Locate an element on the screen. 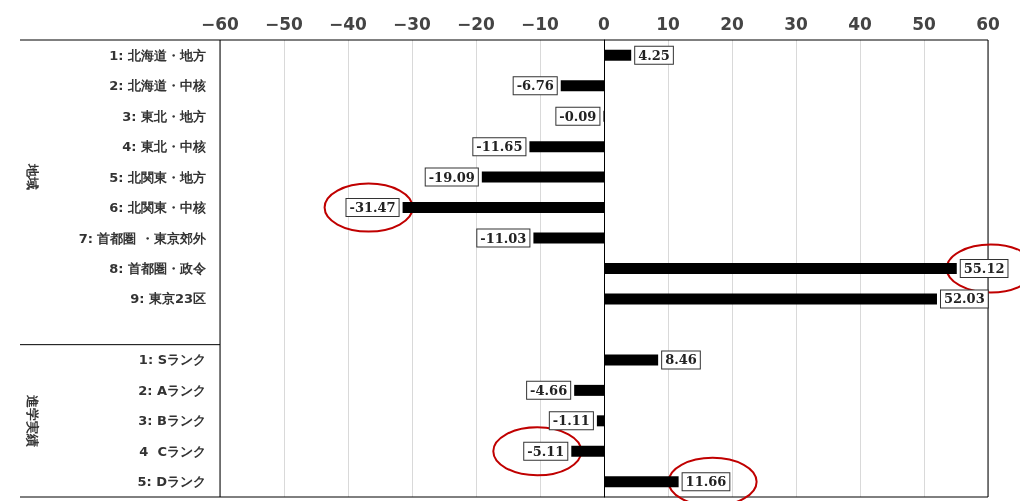 The height and width of the screenshot is (501, 1020). data-label: 11.66 is located at coordinates (706, 482).